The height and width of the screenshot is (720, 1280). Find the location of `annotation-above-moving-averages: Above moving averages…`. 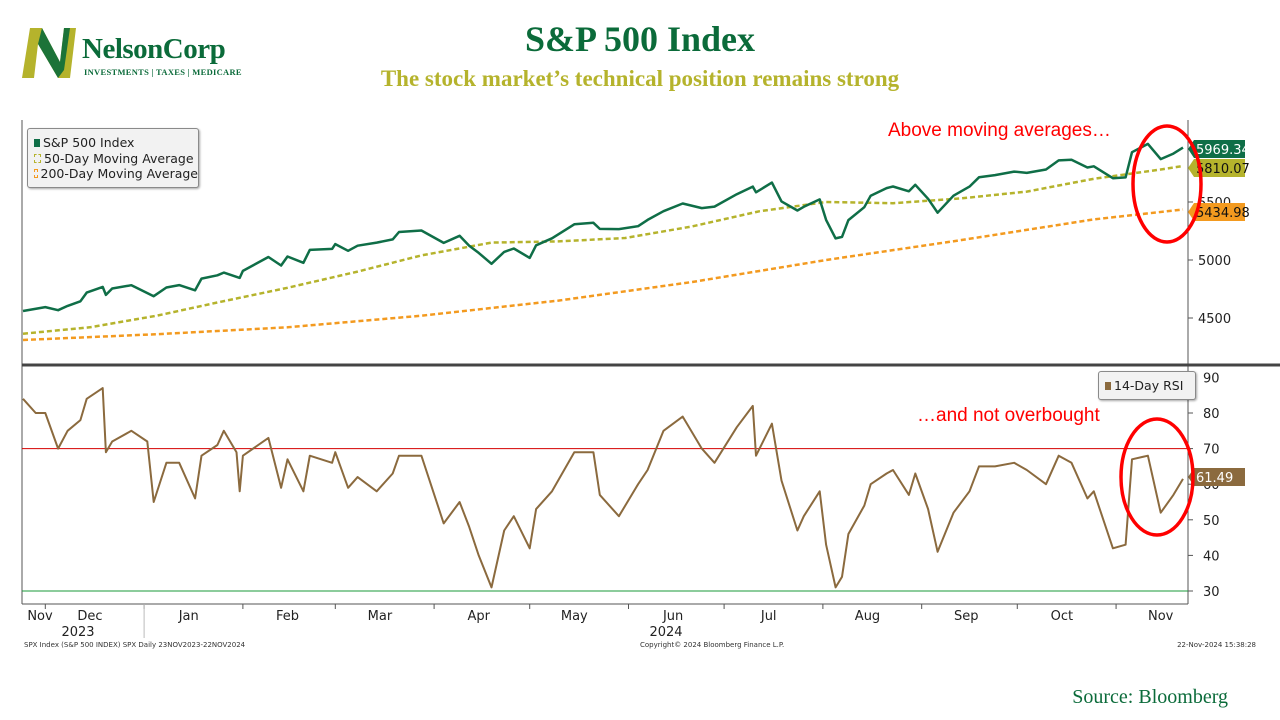

annotation-above-moving-averages: Above moving averages… is located at coordinates (999, 130).